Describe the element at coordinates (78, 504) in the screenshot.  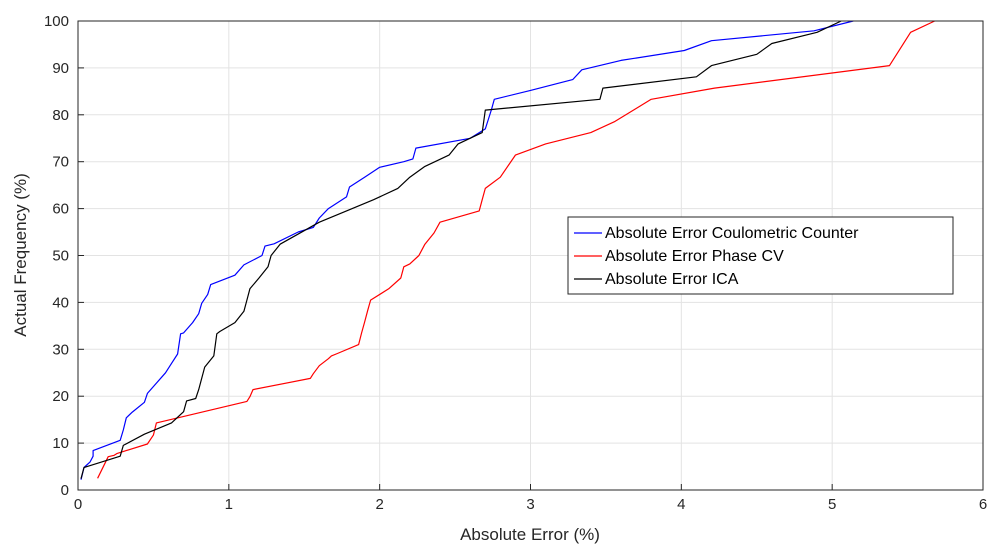
I see `x-tick-label: 0` at that location.